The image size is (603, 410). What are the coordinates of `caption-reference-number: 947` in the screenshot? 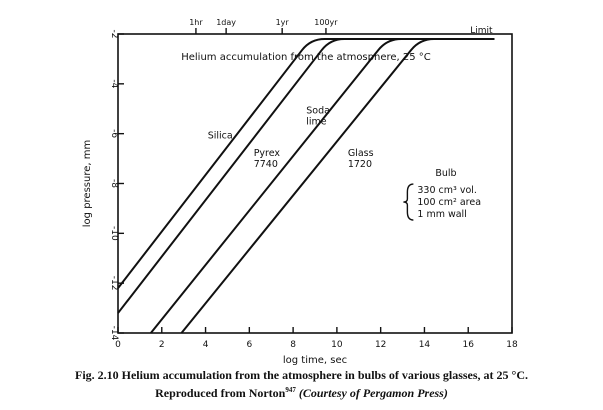 It's located at (290, 390).